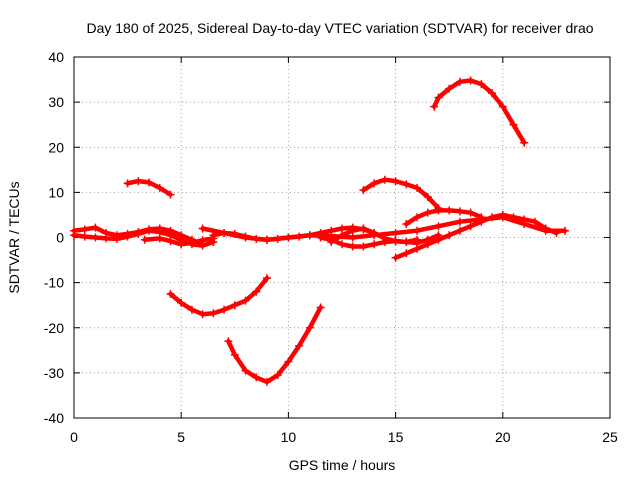  What do you see at coordinates (342, 465) in the screenshot?
I see `x-axis-label: GPS time / hours` at bounding box center [342, 465].